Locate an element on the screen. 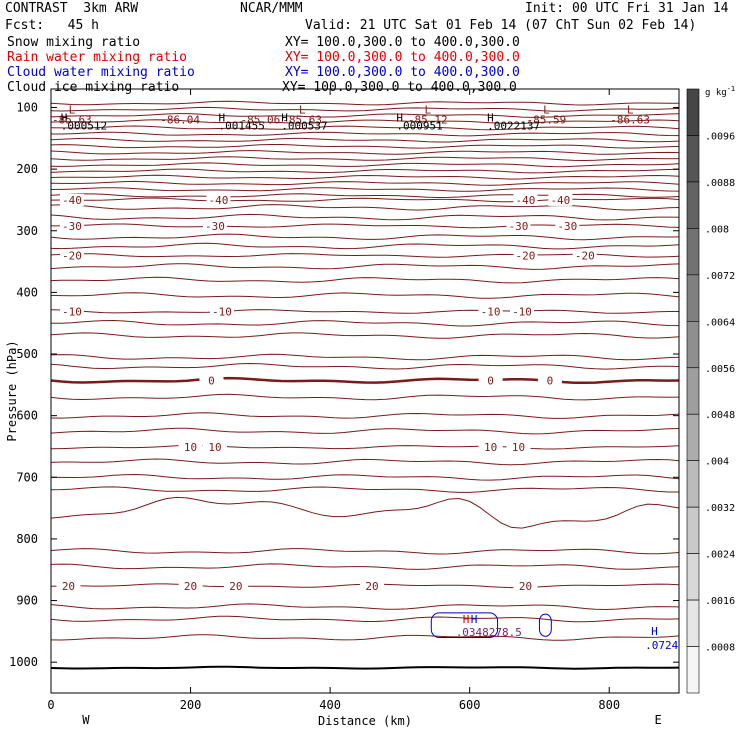 Image resolution: width=740 pixels, height=740 pixels. legend-cloud-ice-label: Cloud ice mixing ratio is located at coordinates (93, 87).